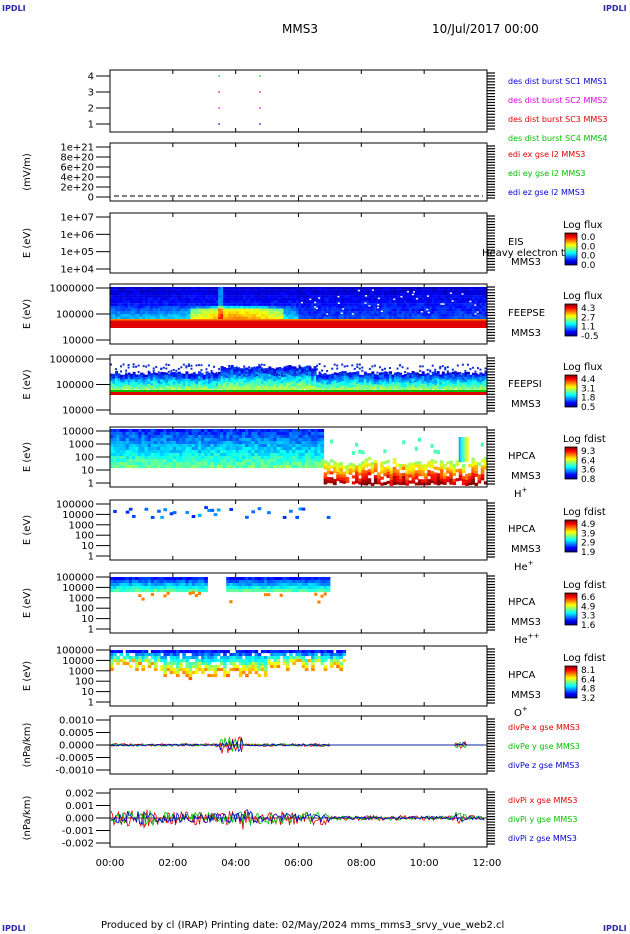  I want to click on spacecraft-title: MMS3, so click(300, 29).